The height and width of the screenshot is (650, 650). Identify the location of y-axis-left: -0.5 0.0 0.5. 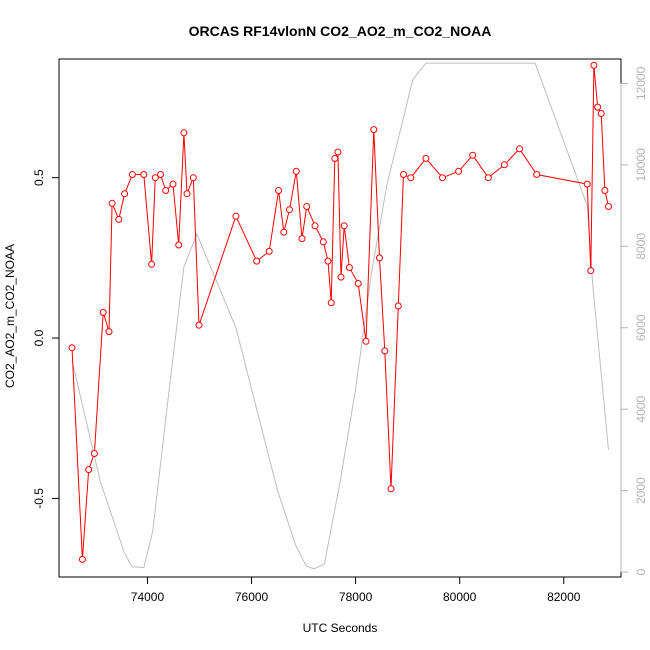
(46, 339).